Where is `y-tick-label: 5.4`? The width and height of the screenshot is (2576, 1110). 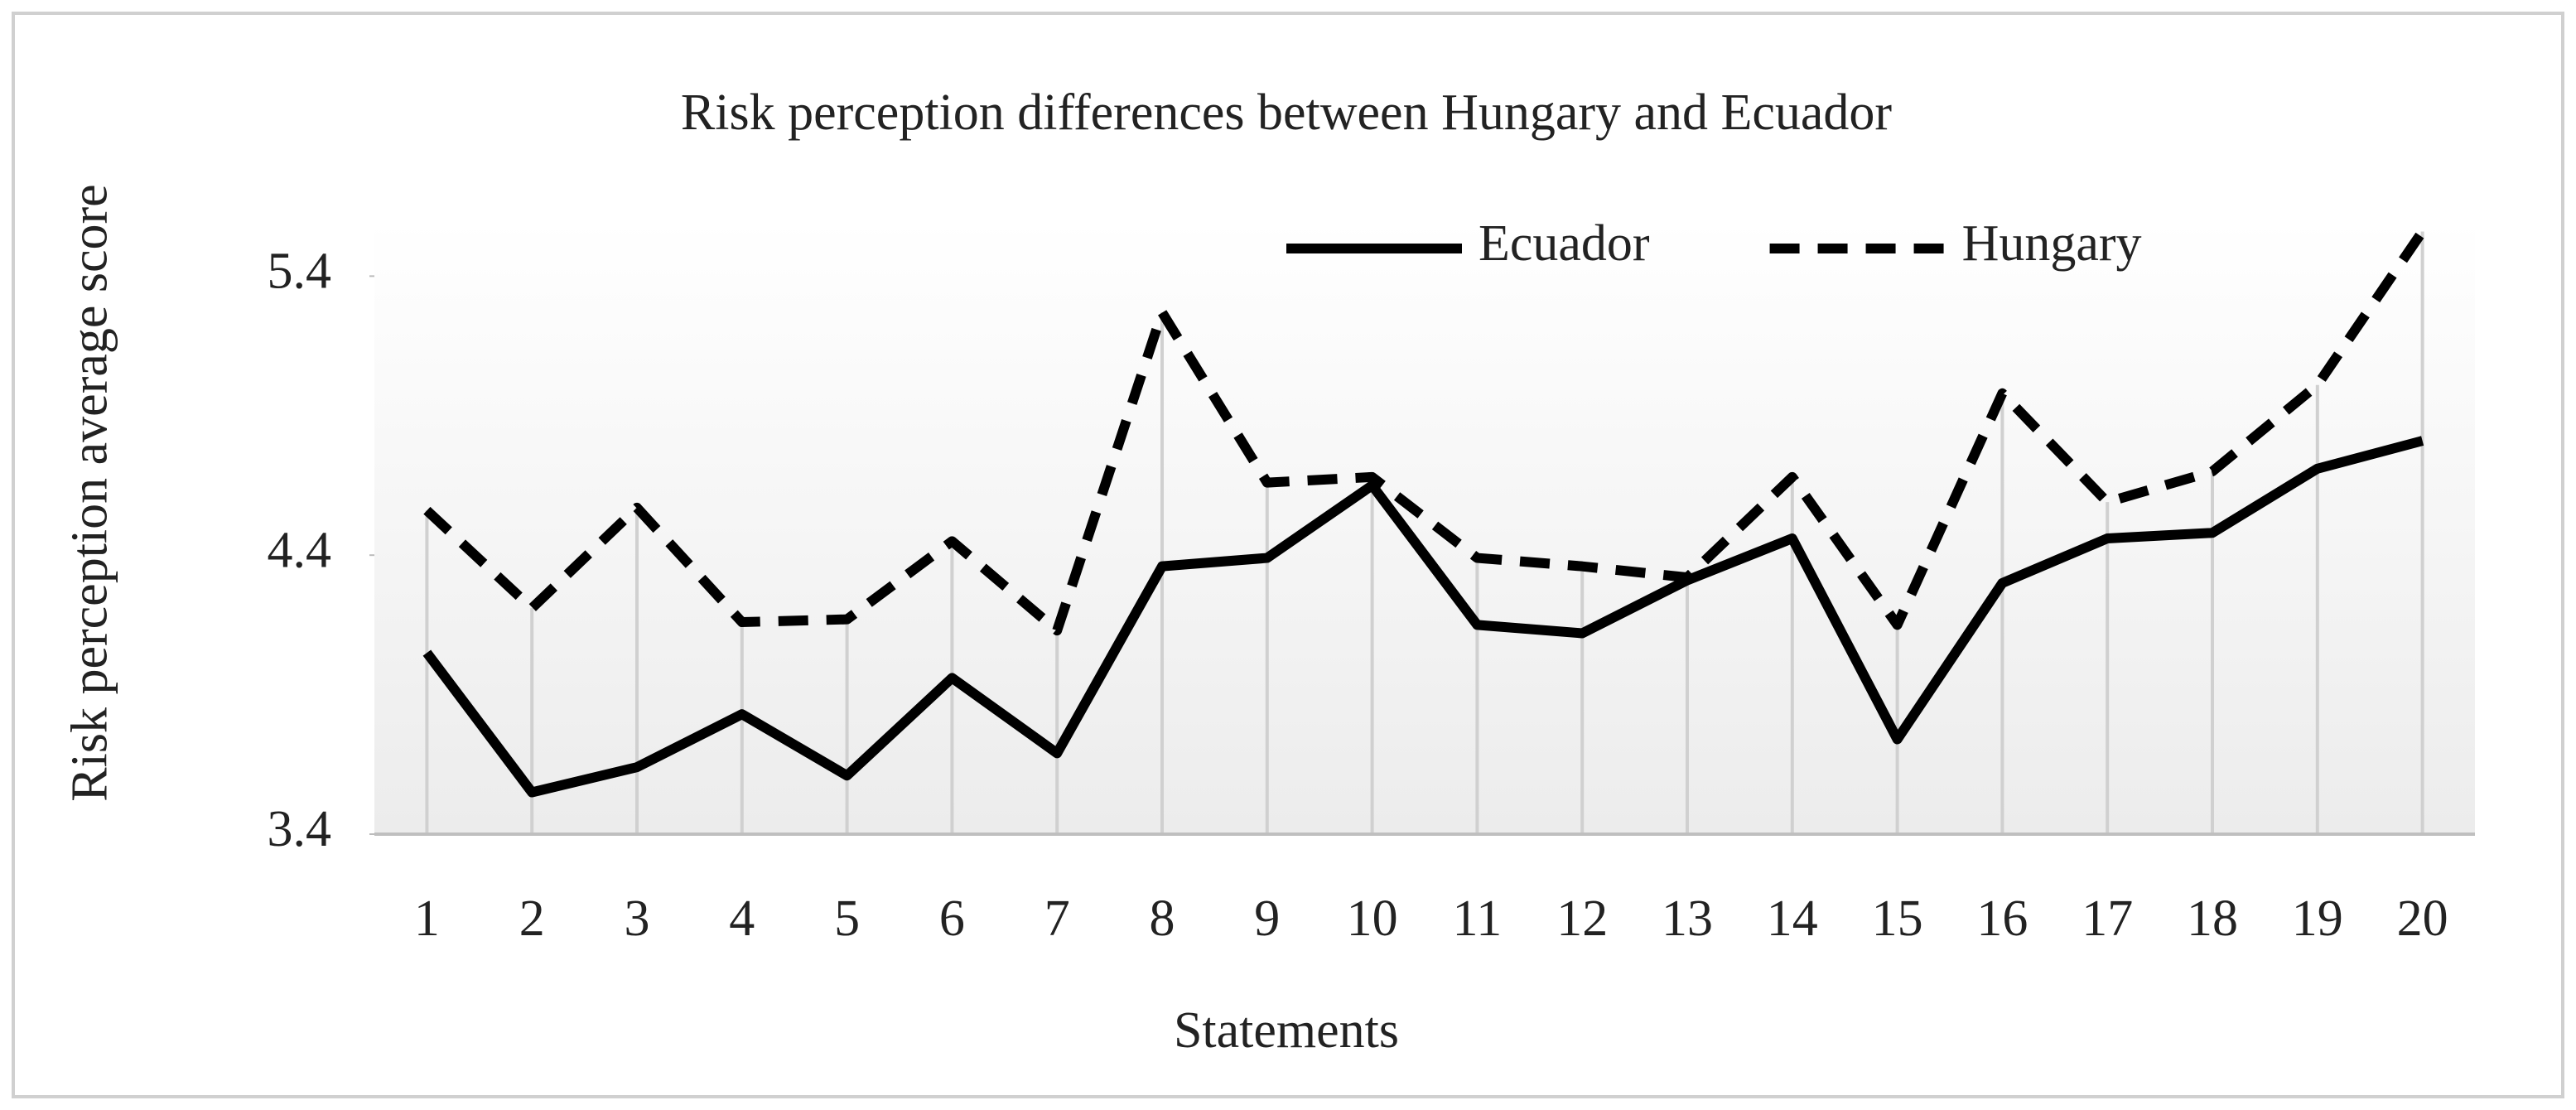 y-tick-label: 5.4 is located at coordinates (300, 272).